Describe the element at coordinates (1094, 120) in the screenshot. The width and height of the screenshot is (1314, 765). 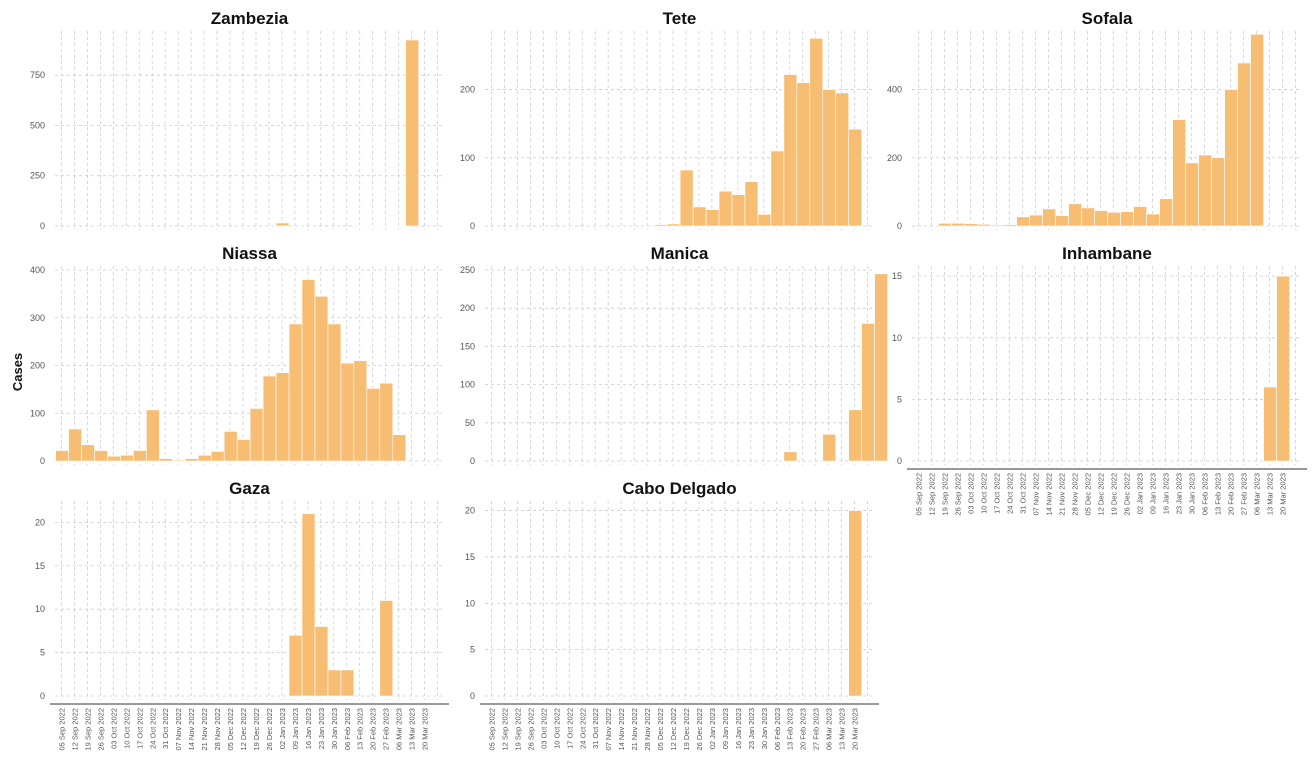
I see `panel-sofala: 0 200 400 Sofala` at that location.